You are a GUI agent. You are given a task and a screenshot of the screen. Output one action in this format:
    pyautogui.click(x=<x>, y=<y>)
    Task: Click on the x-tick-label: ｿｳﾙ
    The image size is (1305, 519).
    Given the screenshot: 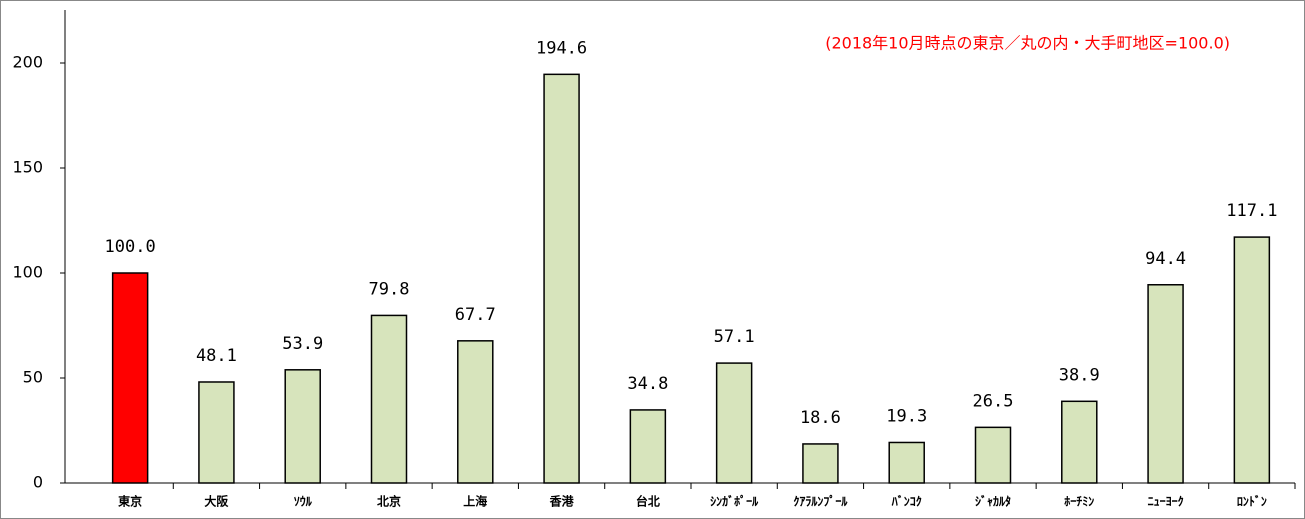 What is the action you would take?
    pyautogui.click(x=303, y=502)
    